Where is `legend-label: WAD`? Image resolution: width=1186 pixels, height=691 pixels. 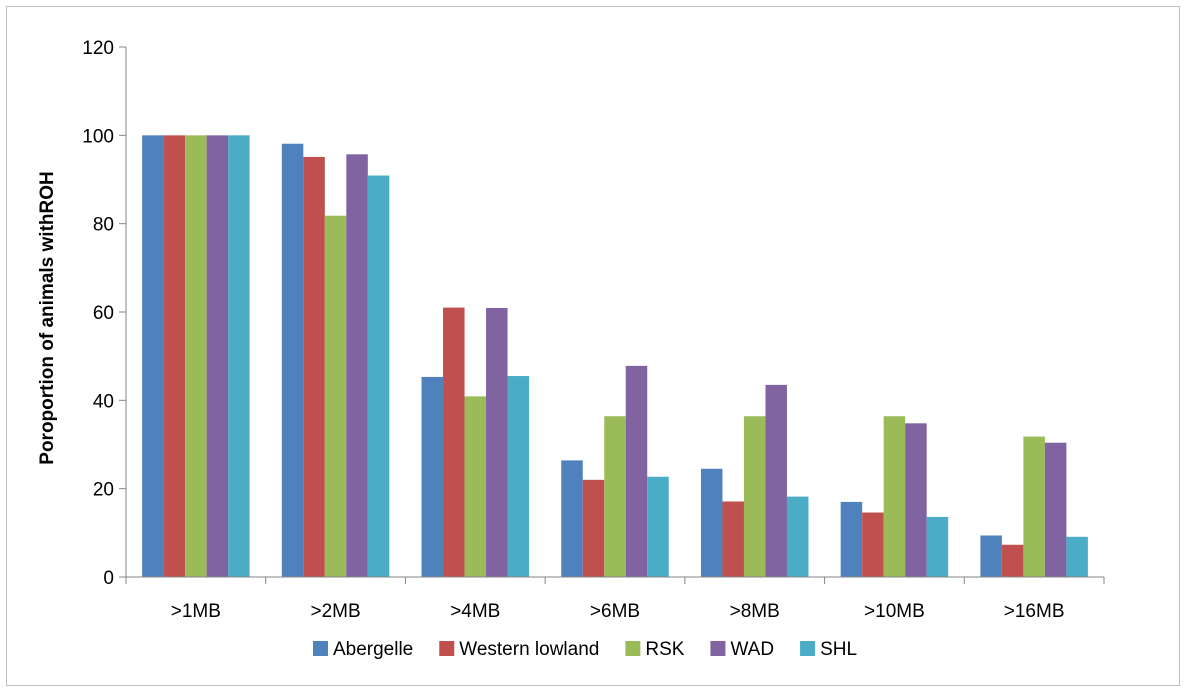 legend-label: WAD is located at coordinates (752, 649).